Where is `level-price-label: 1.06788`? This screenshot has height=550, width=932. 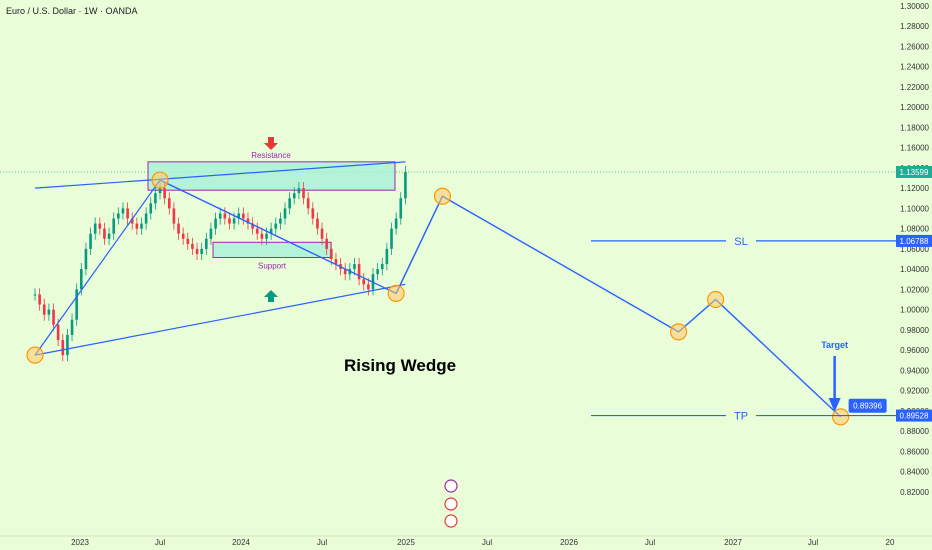 level-price-label: 1.06788 is located at coordinates (914, 241).